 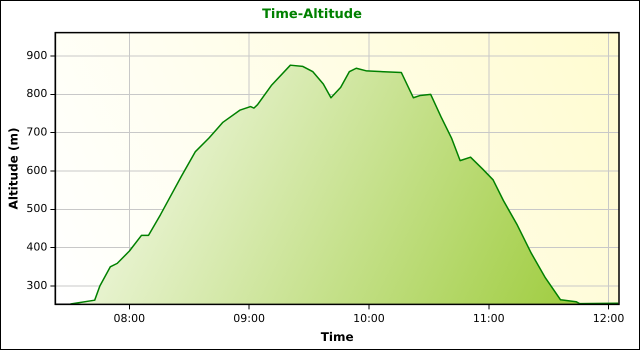 What do you see at coordinates (608, 318) in the screenshot?
I see `x-tick-label: 12:00` at bounding box center [608, 318].